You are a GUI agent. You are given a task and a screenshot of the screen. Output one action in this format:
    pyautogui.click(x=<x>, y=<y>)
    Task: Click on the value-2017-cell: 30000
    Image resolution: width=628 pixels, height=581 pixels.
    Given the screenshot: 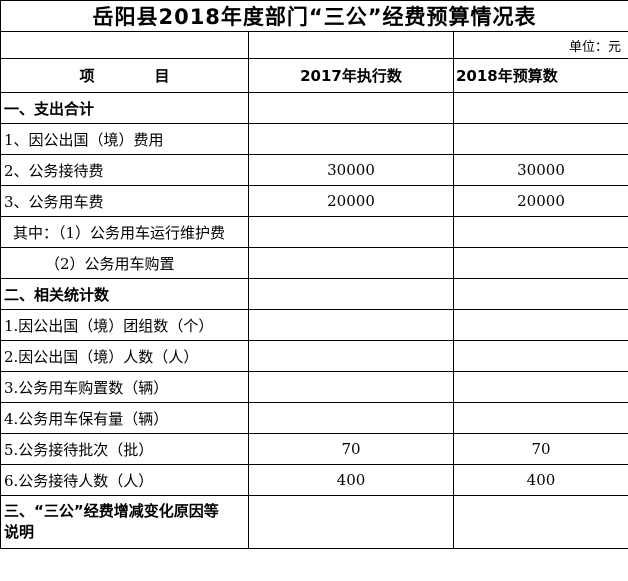 What is the action you would take?
    pyautogui.click(x=351, y=170)
    